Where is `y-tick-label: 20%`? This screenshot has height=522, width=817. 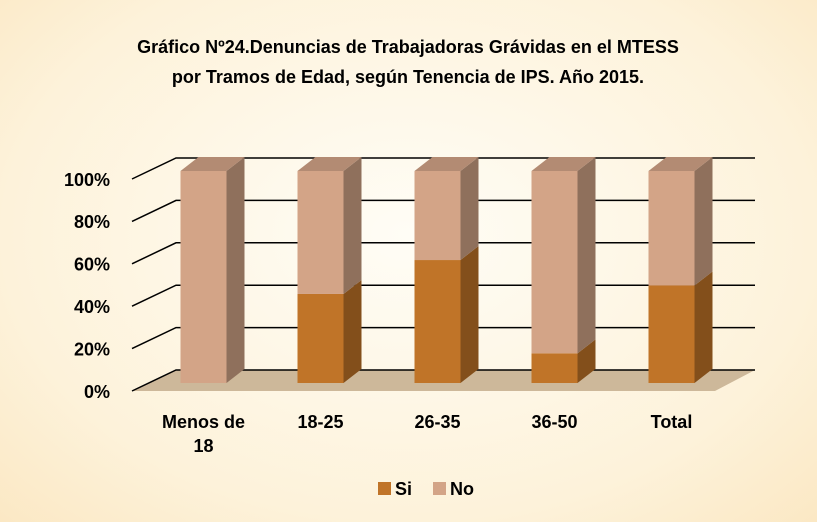
y-tick-label: 20% is located at coordinates (92, 349).